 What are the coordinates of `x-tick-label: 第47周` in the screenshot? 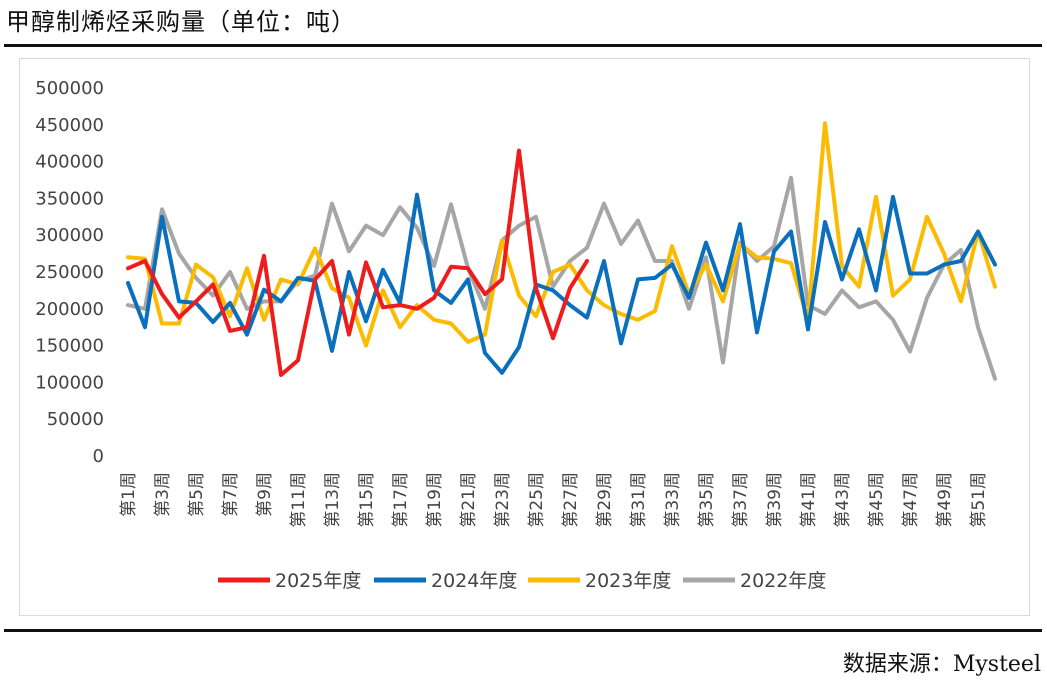 It's located at (911, 500).